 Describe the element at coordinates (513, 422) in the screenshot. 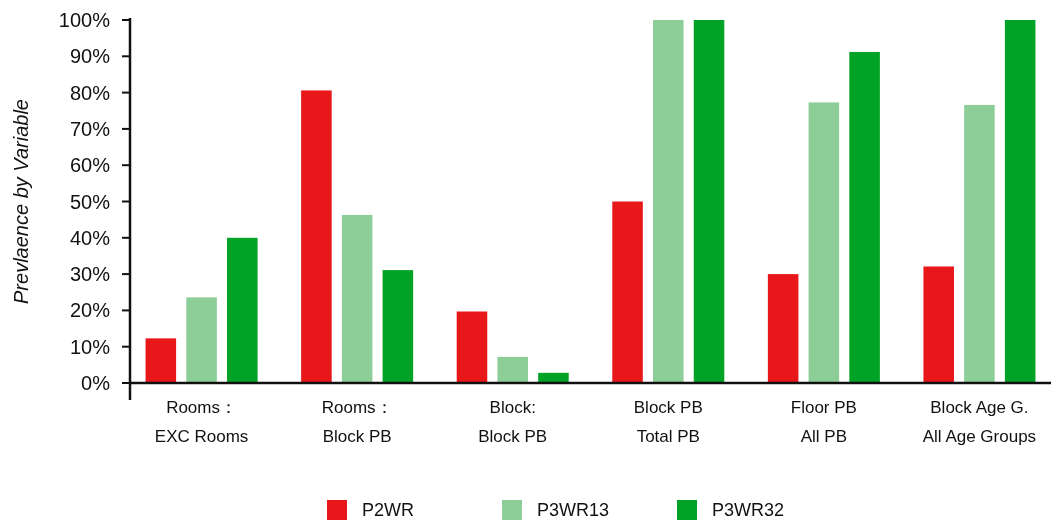

I see `x-tick-label: Block: Block PB` at that location.